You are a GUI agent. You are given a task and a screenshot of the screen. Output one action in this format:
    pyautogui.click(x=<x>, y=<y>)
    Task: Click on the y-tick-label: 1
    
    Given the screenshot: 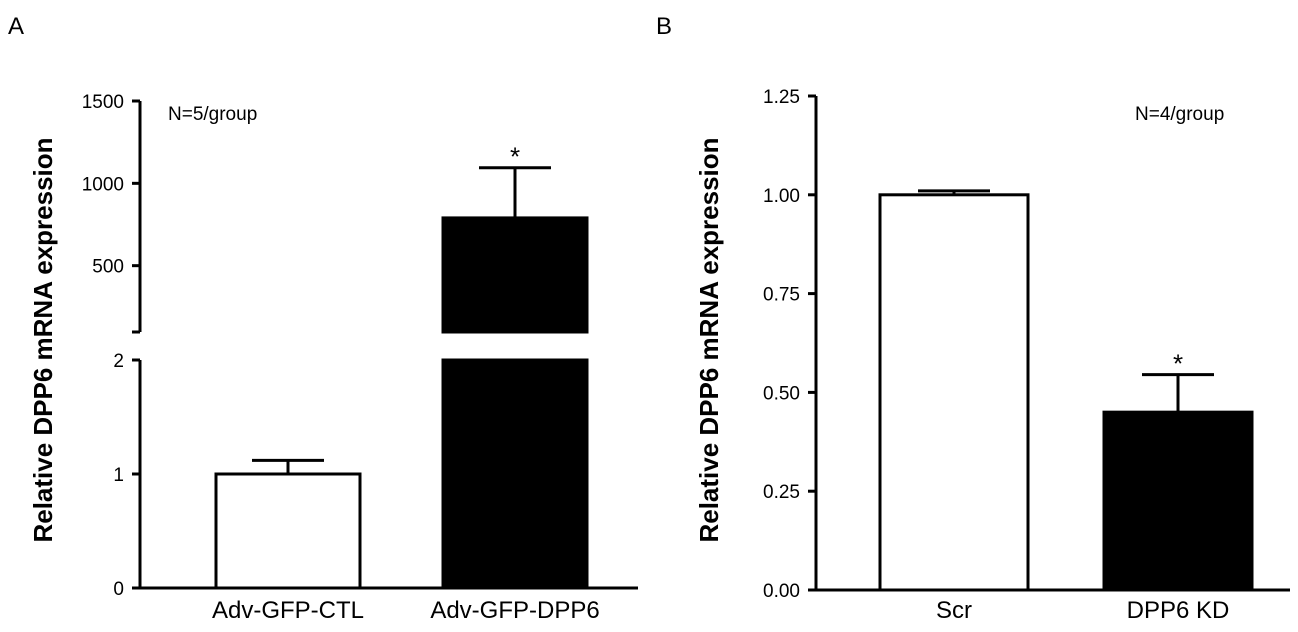 What is the action you would take?
    pyautogui.click(x=118, y=475)
    